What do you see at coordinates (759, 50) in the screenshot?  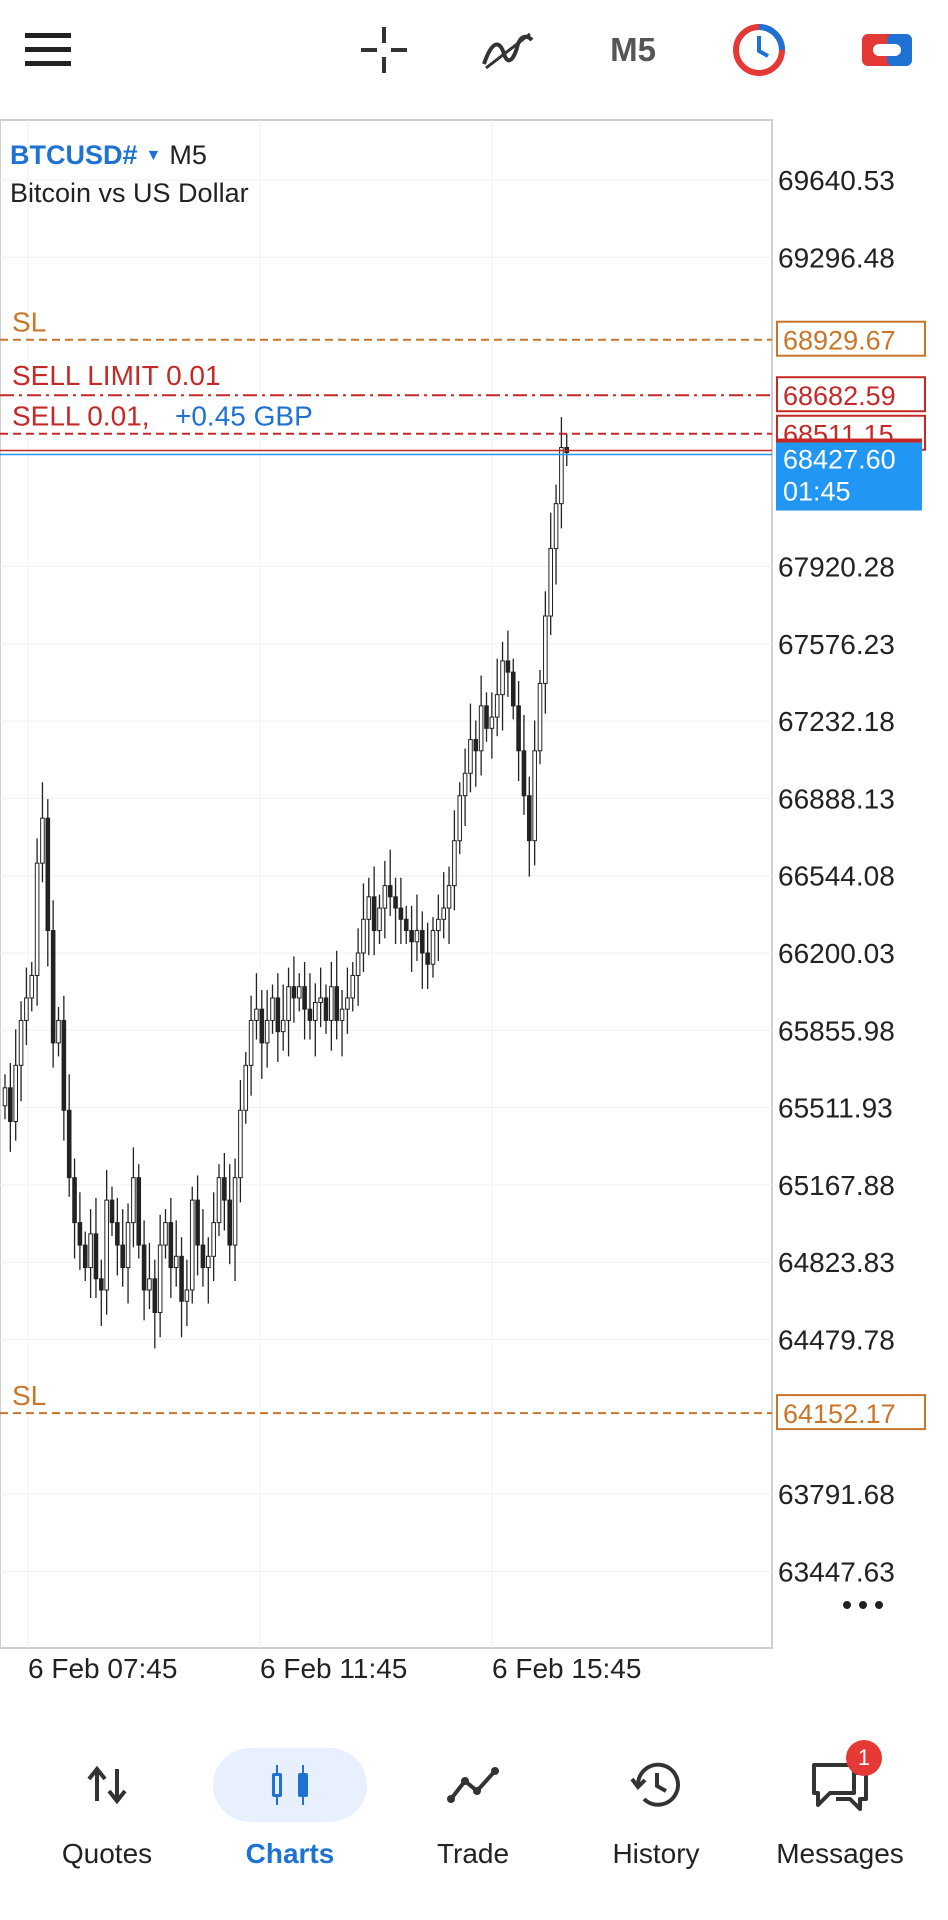 I see `clock-circle-icon` at bounding box center [759, 50].